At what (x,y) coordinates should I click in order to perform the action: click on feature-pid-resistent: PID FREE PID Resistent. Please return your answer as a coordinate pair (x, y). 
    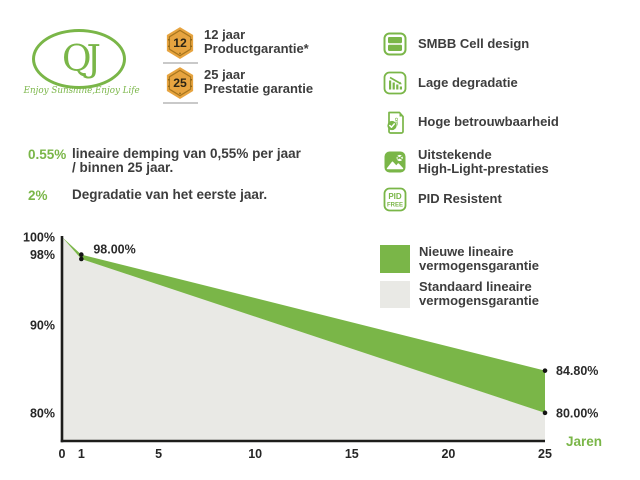
    Looking at the image, I should click on (442, 199).